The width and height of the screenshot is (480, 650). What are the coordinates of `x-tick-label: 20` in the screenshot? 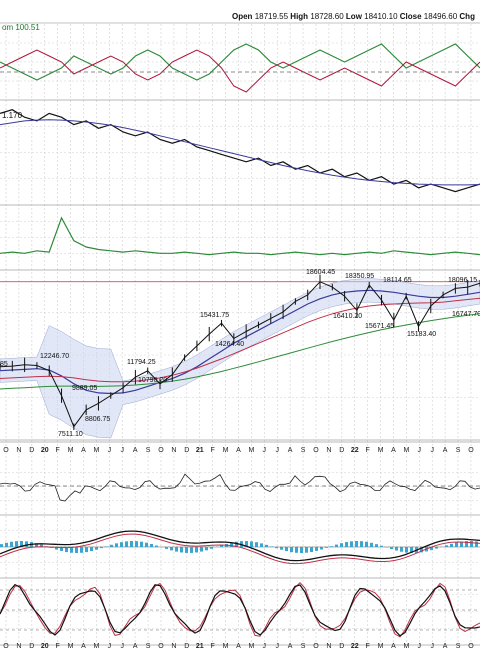 It's located at (45, 450).